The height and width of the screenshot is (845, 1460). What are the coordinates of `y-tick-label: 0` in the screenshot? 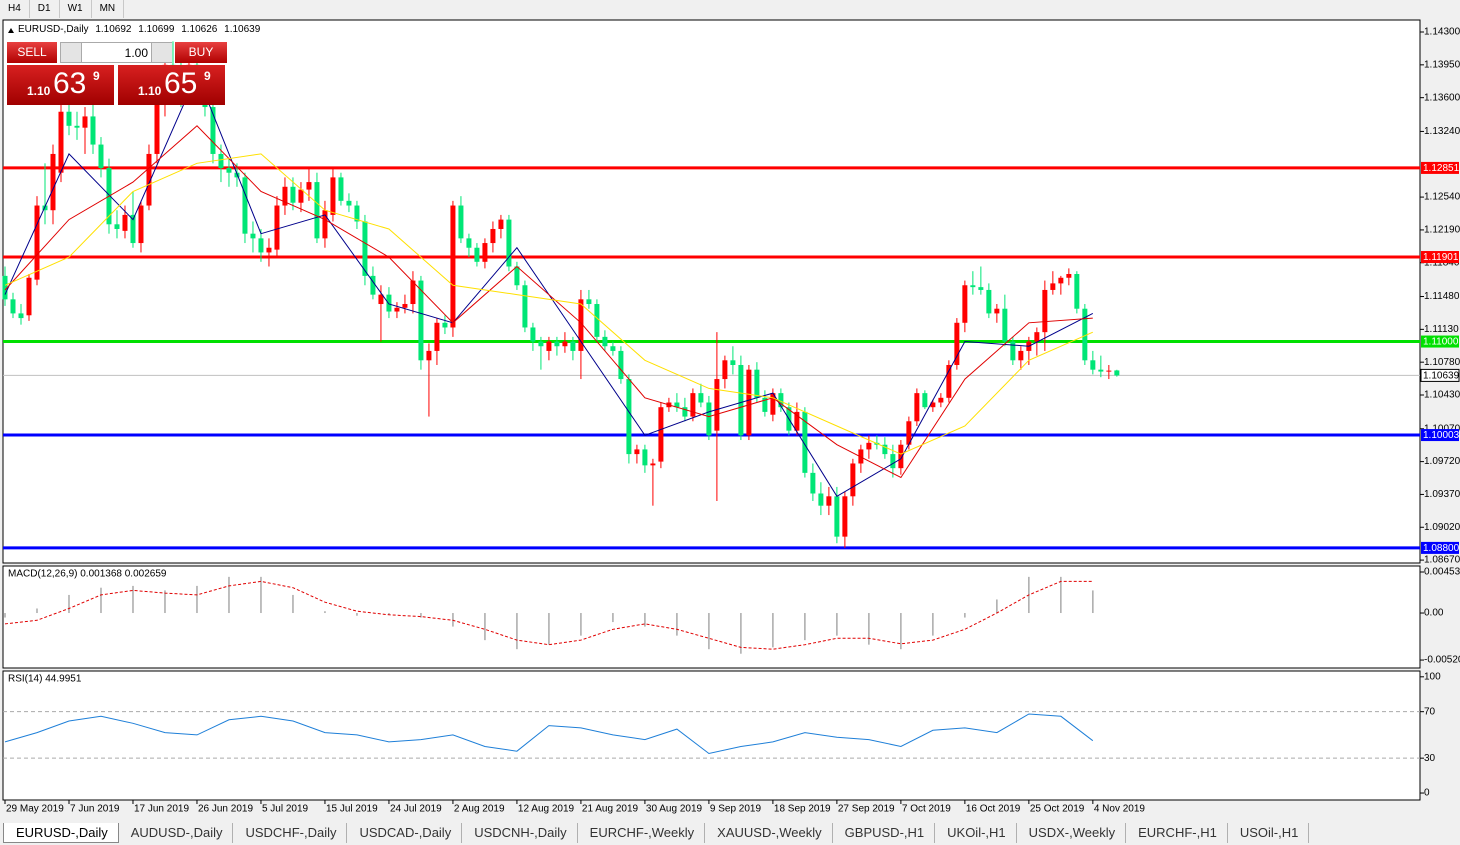 It's located at (1427, 793).